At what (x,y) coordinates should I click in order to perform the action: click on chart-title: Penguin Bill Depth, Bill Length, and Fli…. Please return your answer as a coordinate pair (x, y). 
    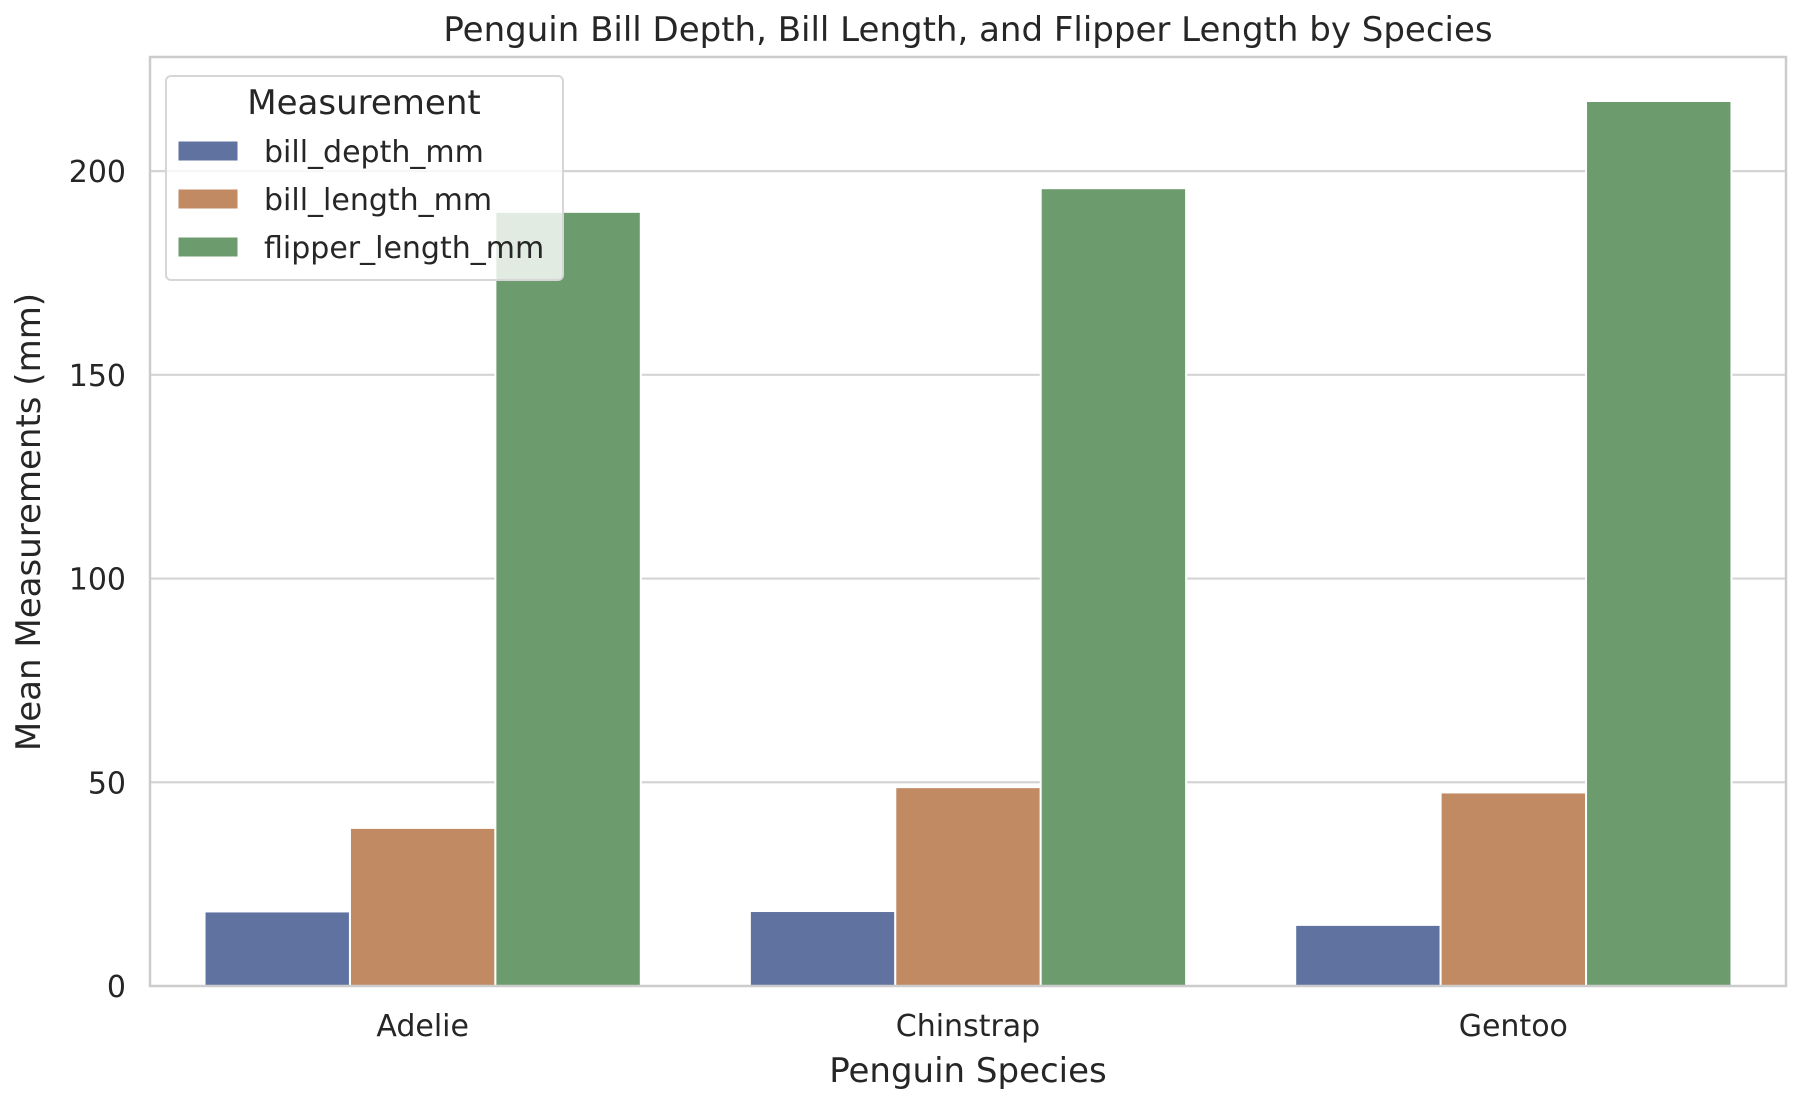
    Looking at the image, I should click on (967, 30).